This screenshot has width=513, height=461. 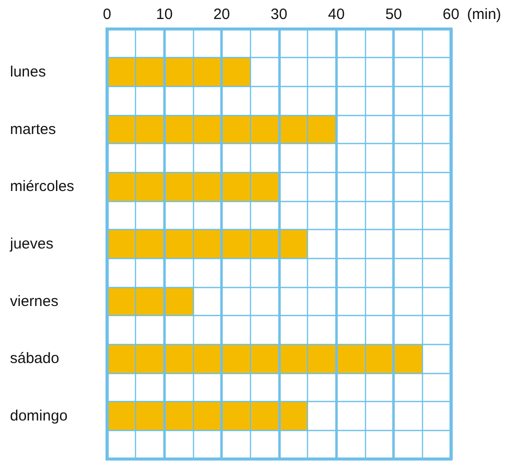 What do you see at coordinates (107, 14) in the screenshot?
I see `x-tick-label: 0` at bounding box center [107, 14].